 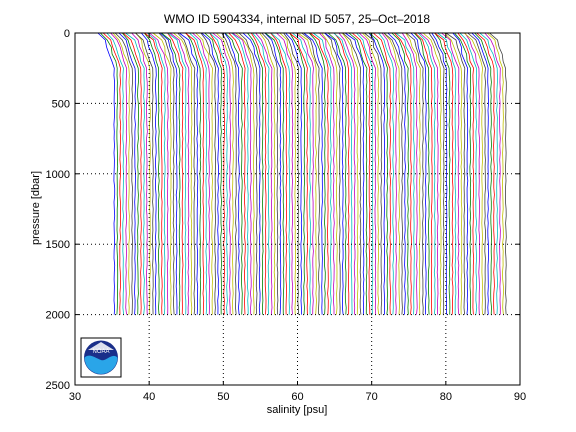 I want to click on y-tick-label: 2500, so click(x=58, y=386).